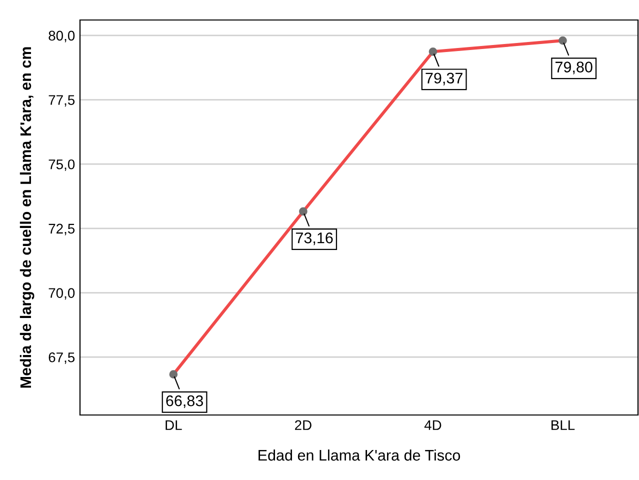 The image size is (639, 480). I want to click on data-label: 79,37, so click(444, 79).